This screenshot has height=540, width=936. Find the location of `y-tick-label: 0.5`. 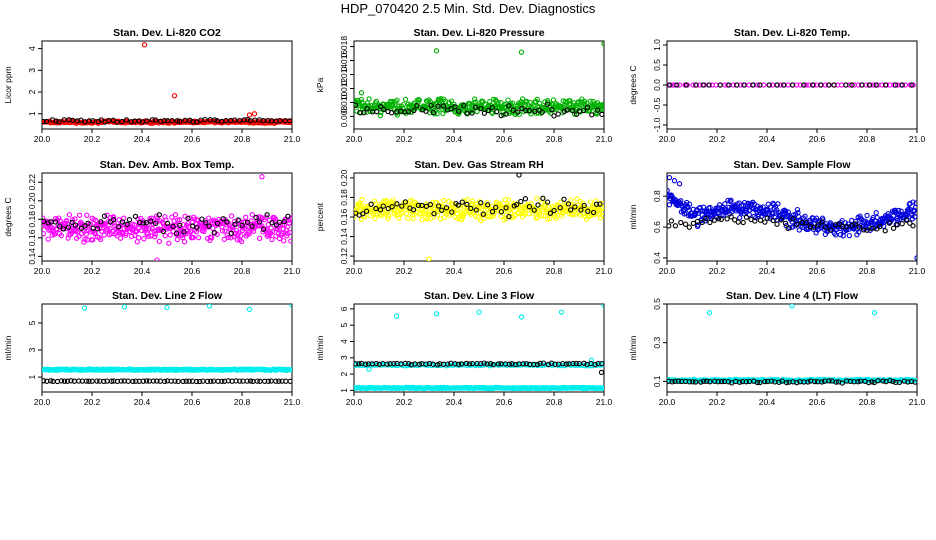

y-tick-label: 0.5 is located at coordinates (657, 304).